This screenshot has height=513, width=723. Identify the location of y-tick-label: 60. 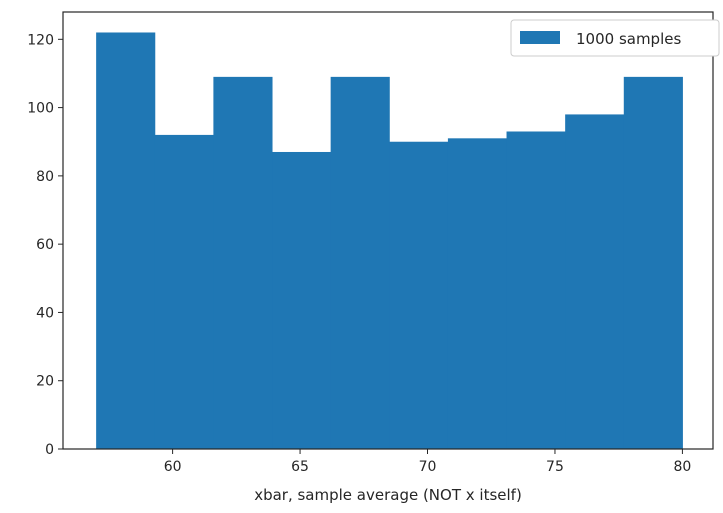
(45, 245).